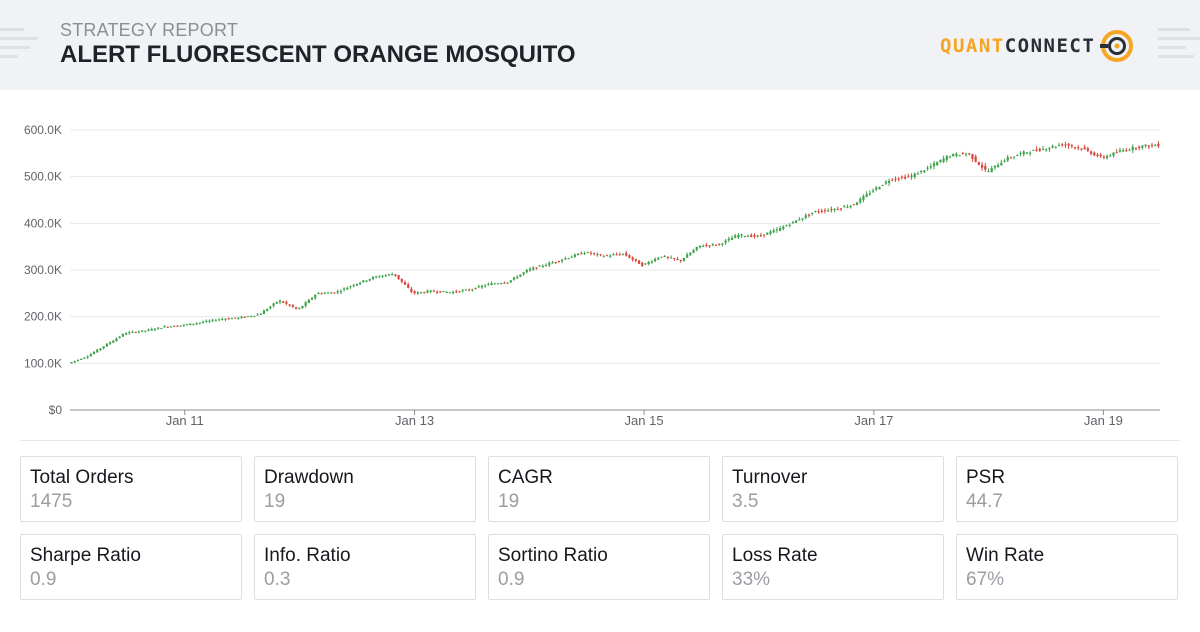 This screenshot has width=1200, height=632. I want to click on stat-value: 1475, so click(51, 501).